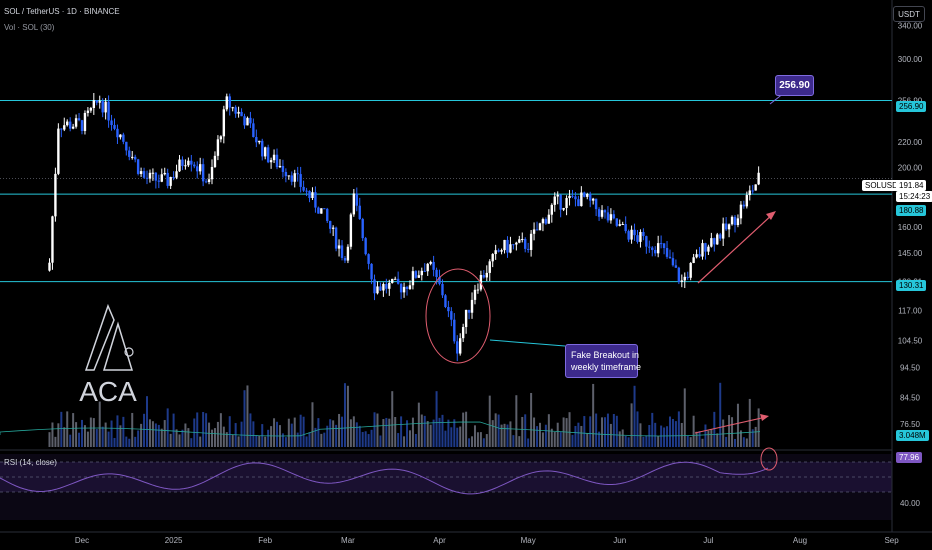 The height and width of the screenshot is (550, 932). Describe the element at coordinates (380, 429) in the screenshot. I see `volume-ma-line` at that location.